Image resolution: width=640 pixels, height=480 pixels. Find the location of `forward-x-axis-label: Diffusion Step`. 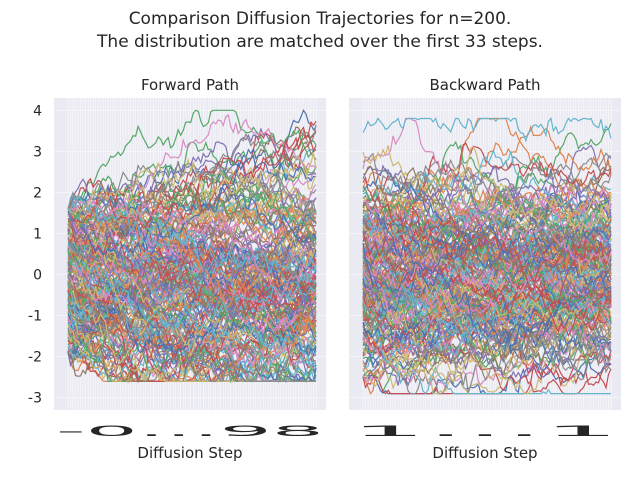

forward-x-axis-label: Diffusion Step is located at coordinates (189, 453).